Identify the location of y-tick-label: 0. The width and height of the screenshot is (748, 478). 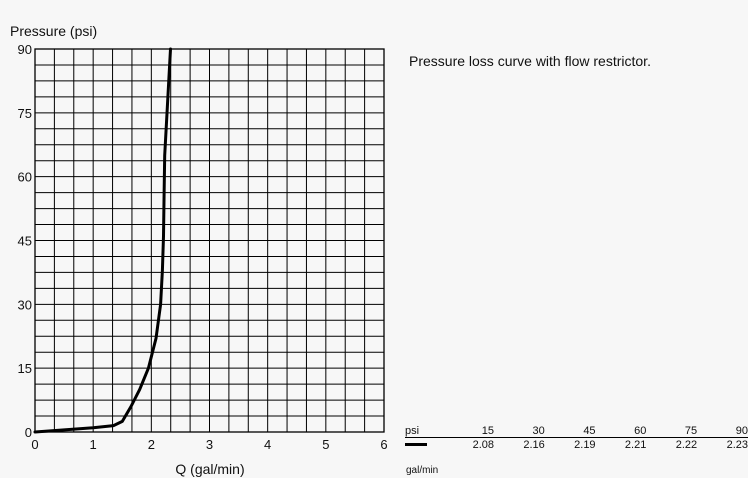
(28, 432).